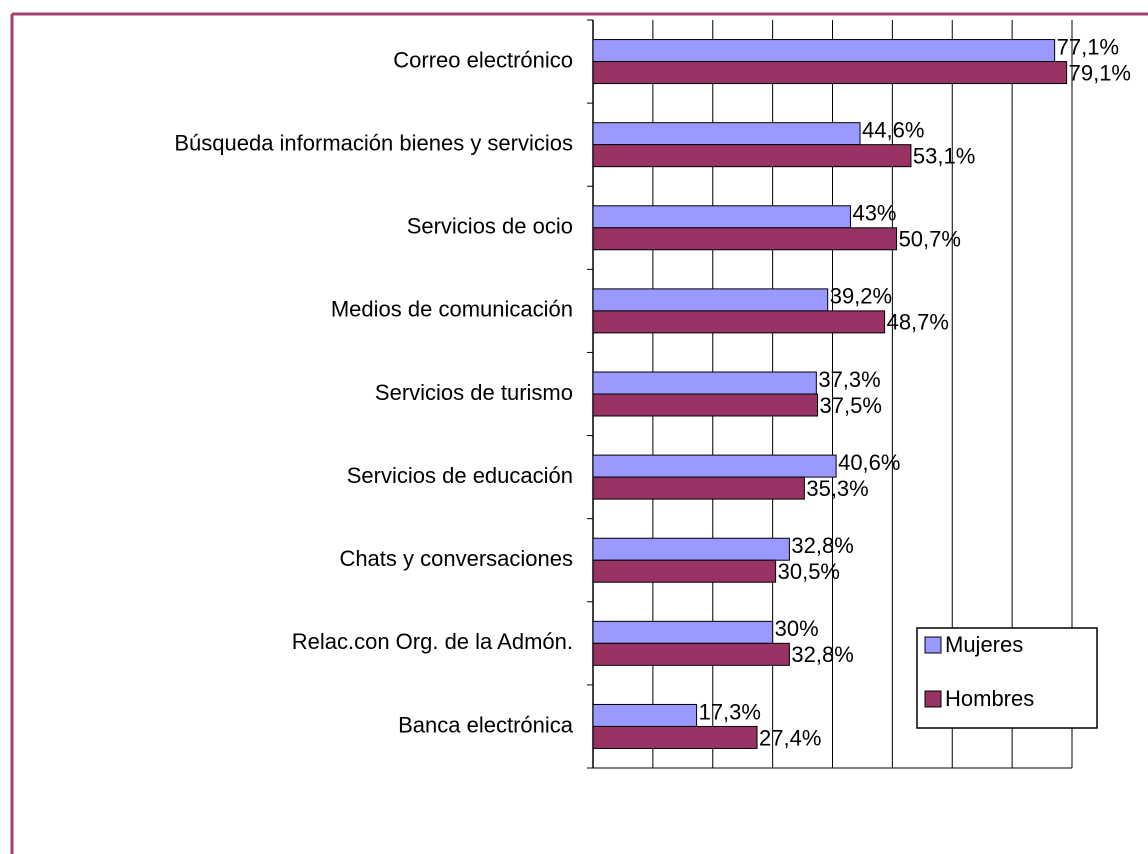 The image size is (1148, 854). I want to click on value-label: 30%, so click(797, 628).